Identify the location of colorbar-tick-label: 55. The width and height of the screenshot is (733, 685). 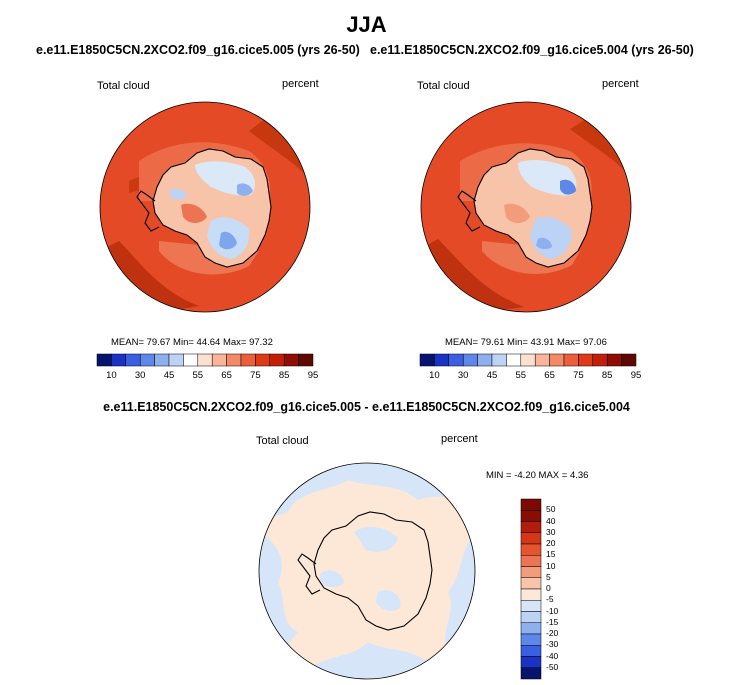
(521, 375).